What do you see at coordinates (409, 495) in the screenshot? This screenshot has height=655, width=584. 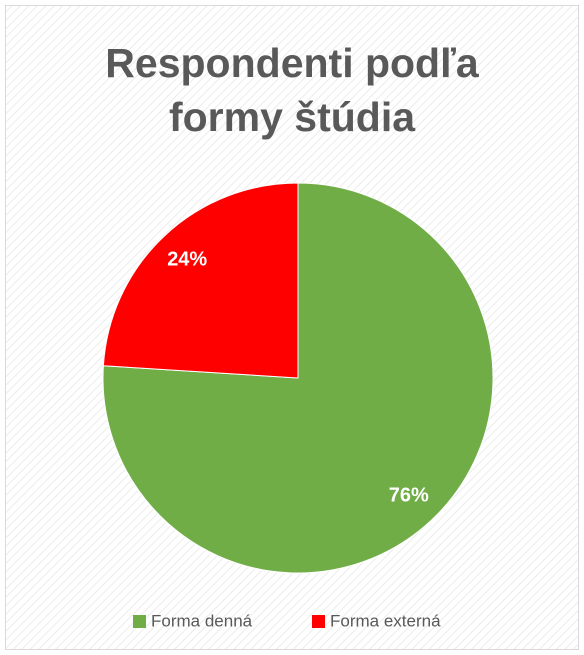 I see `data-label: 76%` at bounding box center [409, 495].